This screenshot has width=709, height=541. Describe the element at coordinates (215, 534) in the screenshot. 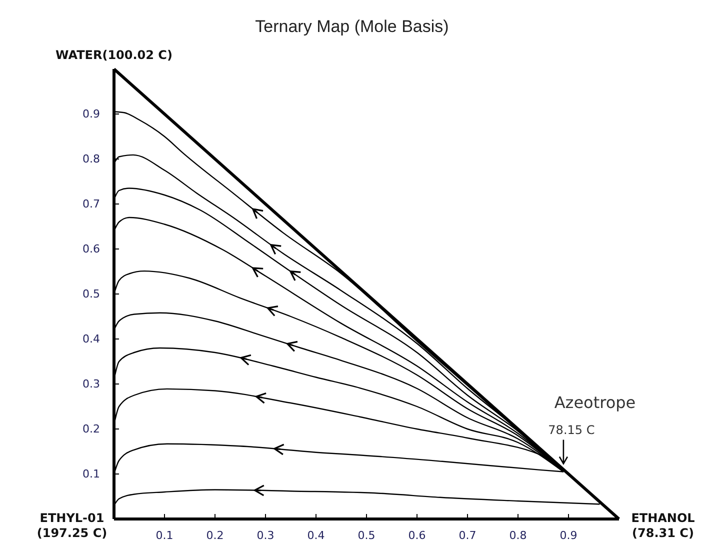

I see `x-tick-label: 0.2` at that location.